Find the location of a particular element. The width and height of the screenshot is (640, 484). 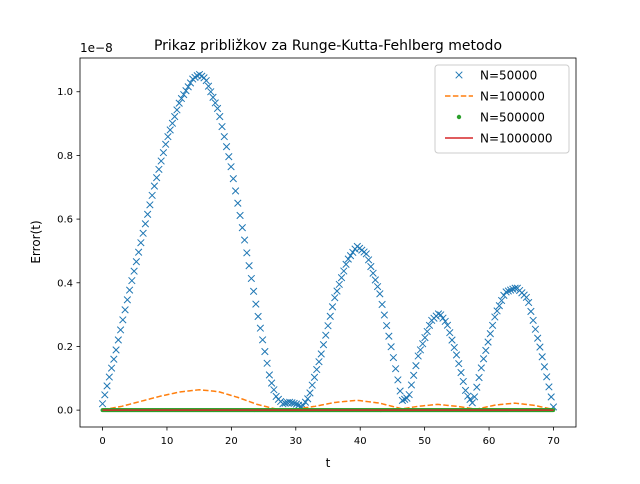

x-tick-label: 30 is located at coordinates (295, 441).